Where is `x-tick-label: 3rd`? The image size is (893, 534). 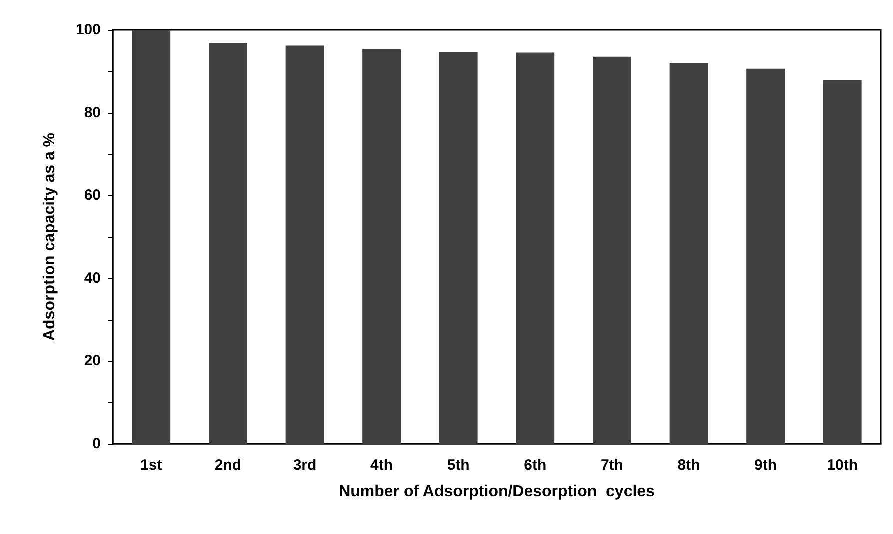 x-tick-label: 3rd is located at coordinates (305, 465).